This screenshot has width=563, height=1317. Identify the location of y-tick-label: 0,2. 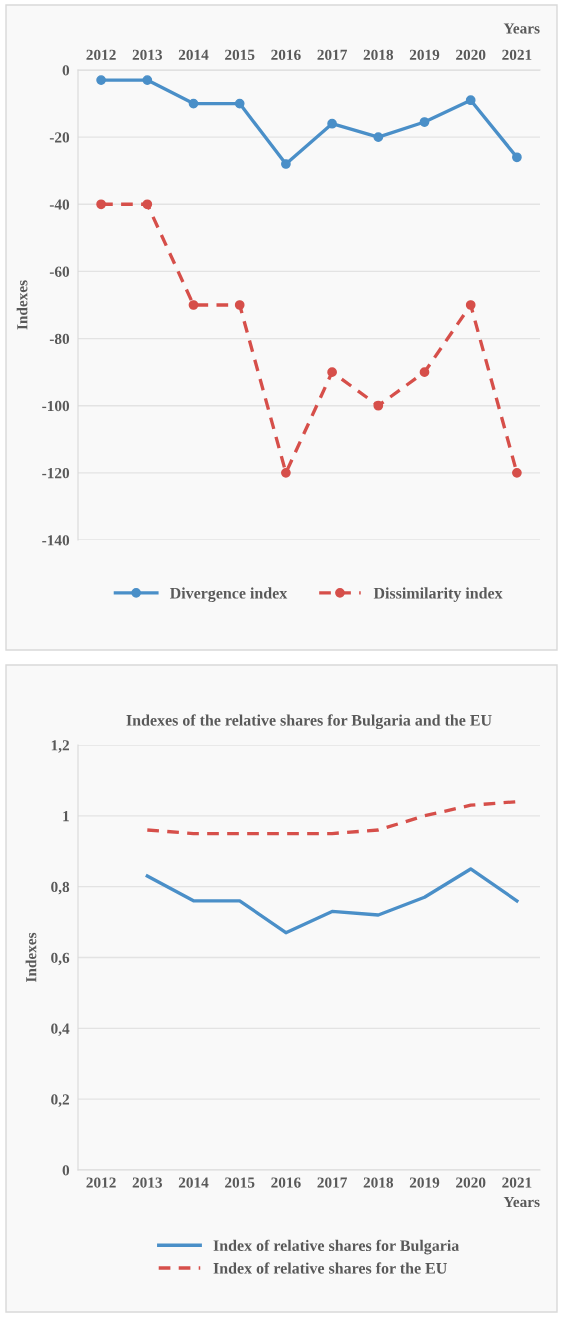
(60, 1100).